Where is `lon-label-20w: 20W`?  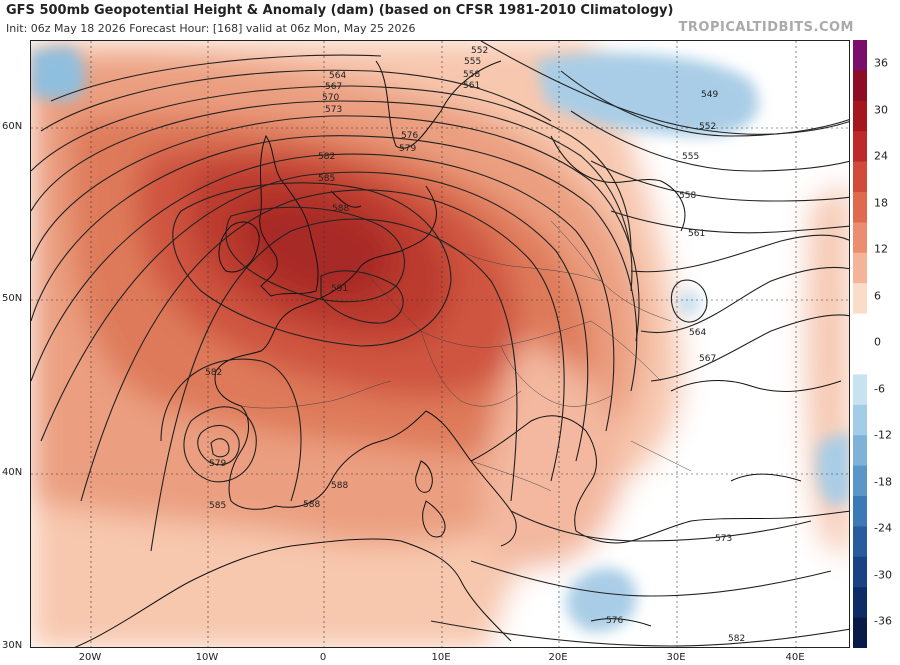 lon-label-20w: 20W is located at coordinates (90, 657).